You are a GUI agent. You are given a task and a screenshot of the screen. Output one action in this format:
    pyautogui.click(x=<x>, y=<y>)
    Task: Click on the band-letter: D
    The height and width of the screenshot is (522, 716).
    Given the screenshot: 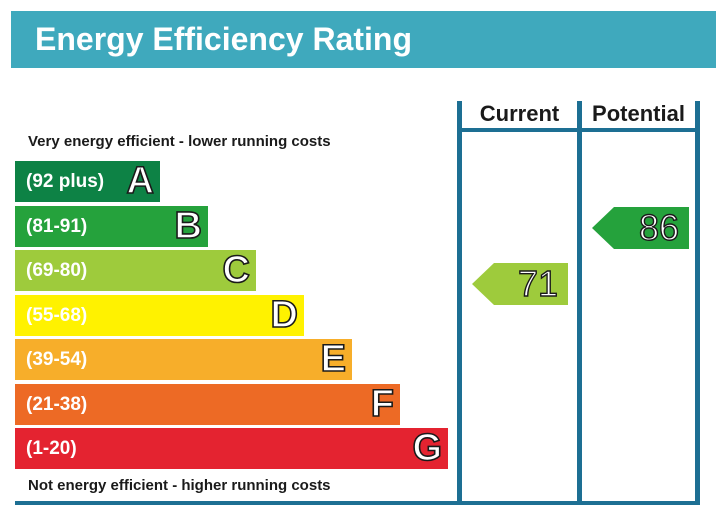 What is the action you would take?
    pyautogui.click(x=284, y=315)
    